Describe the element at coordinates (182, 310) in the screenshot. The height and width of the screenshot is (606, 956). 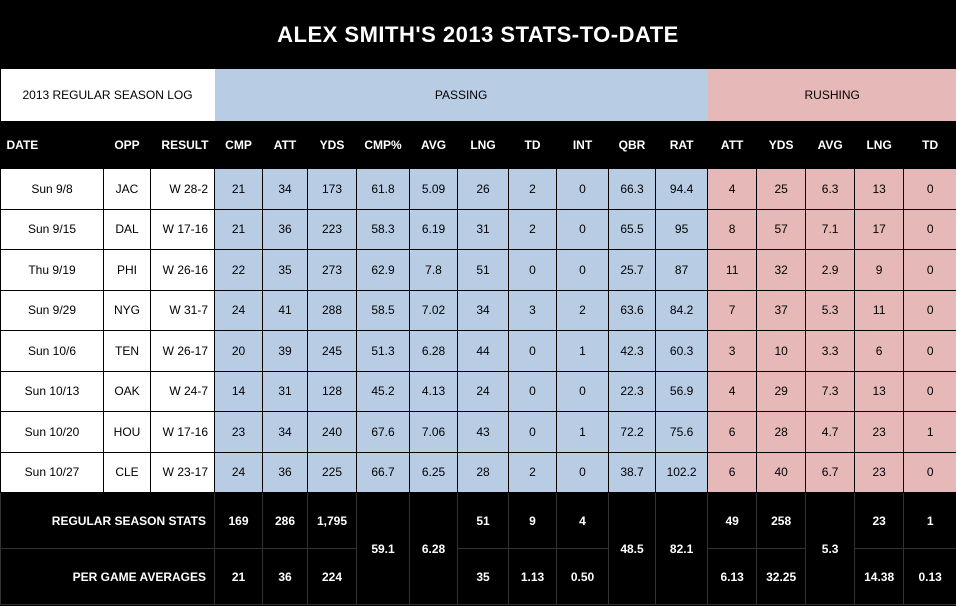
I see `table-cell: W 31-7` at that location.